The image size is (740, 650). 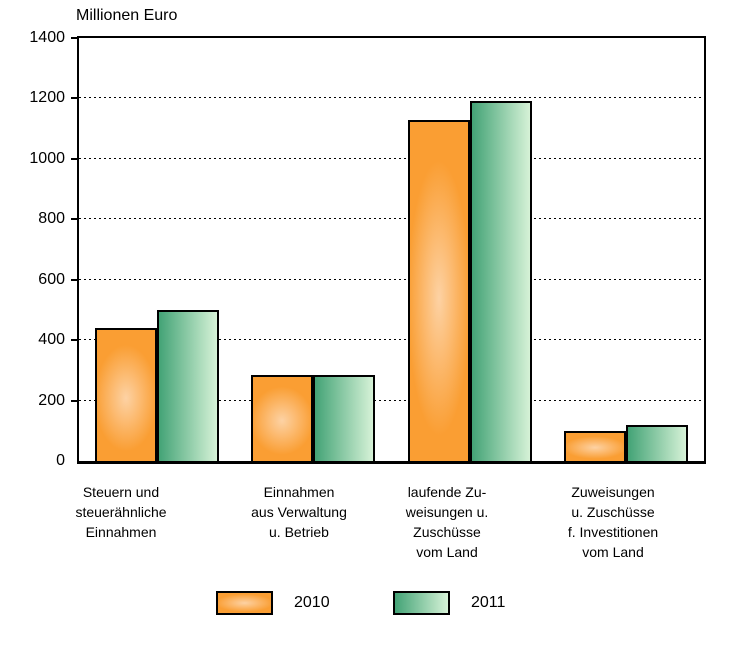 I want to click on y-axis-label-1400: 1400, so click(x=47, y=37).